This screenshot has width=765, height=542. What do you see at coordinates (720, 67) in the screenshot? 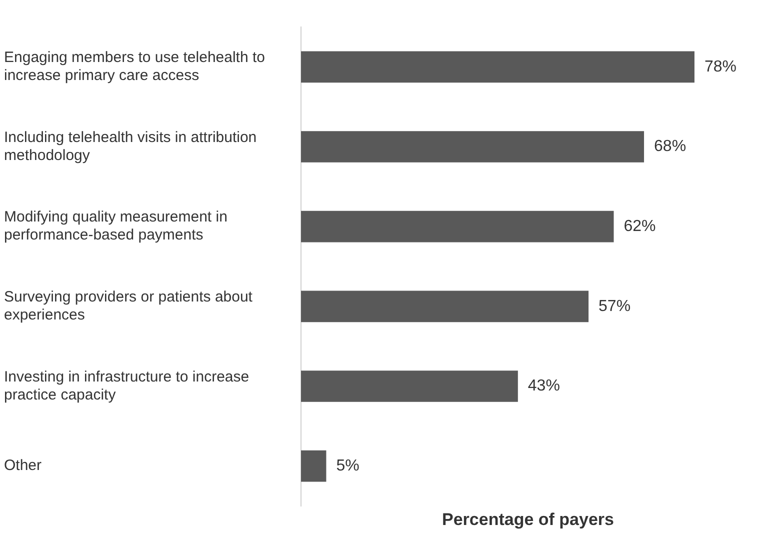
I see `data-label: 78%` at bounding box center [720, 67].